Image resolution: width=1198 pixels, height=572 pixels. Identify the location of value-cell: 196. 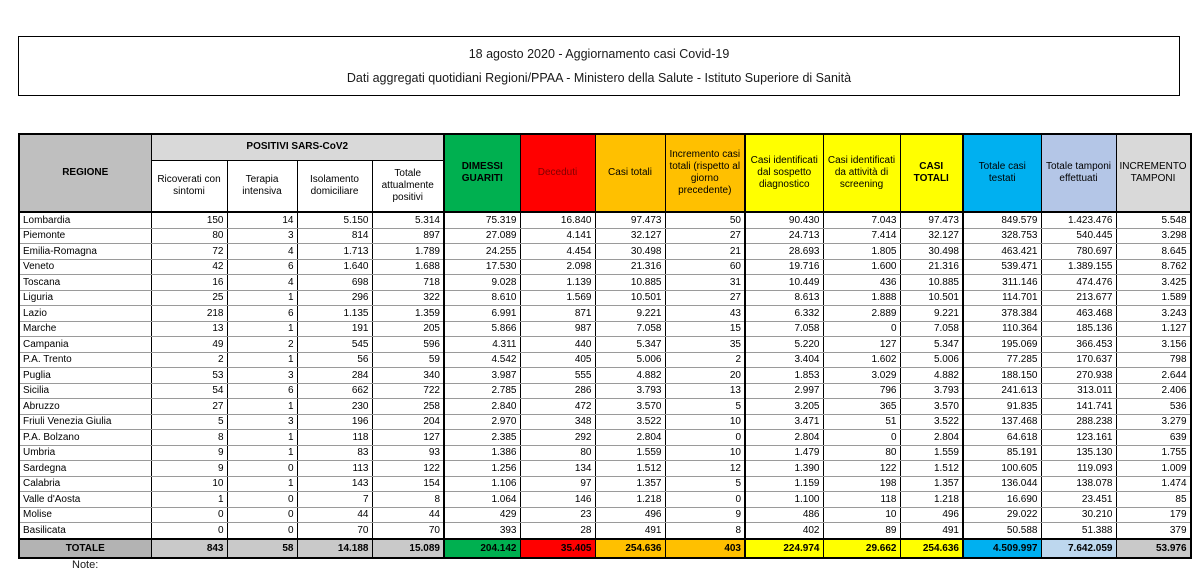
(334, 421).